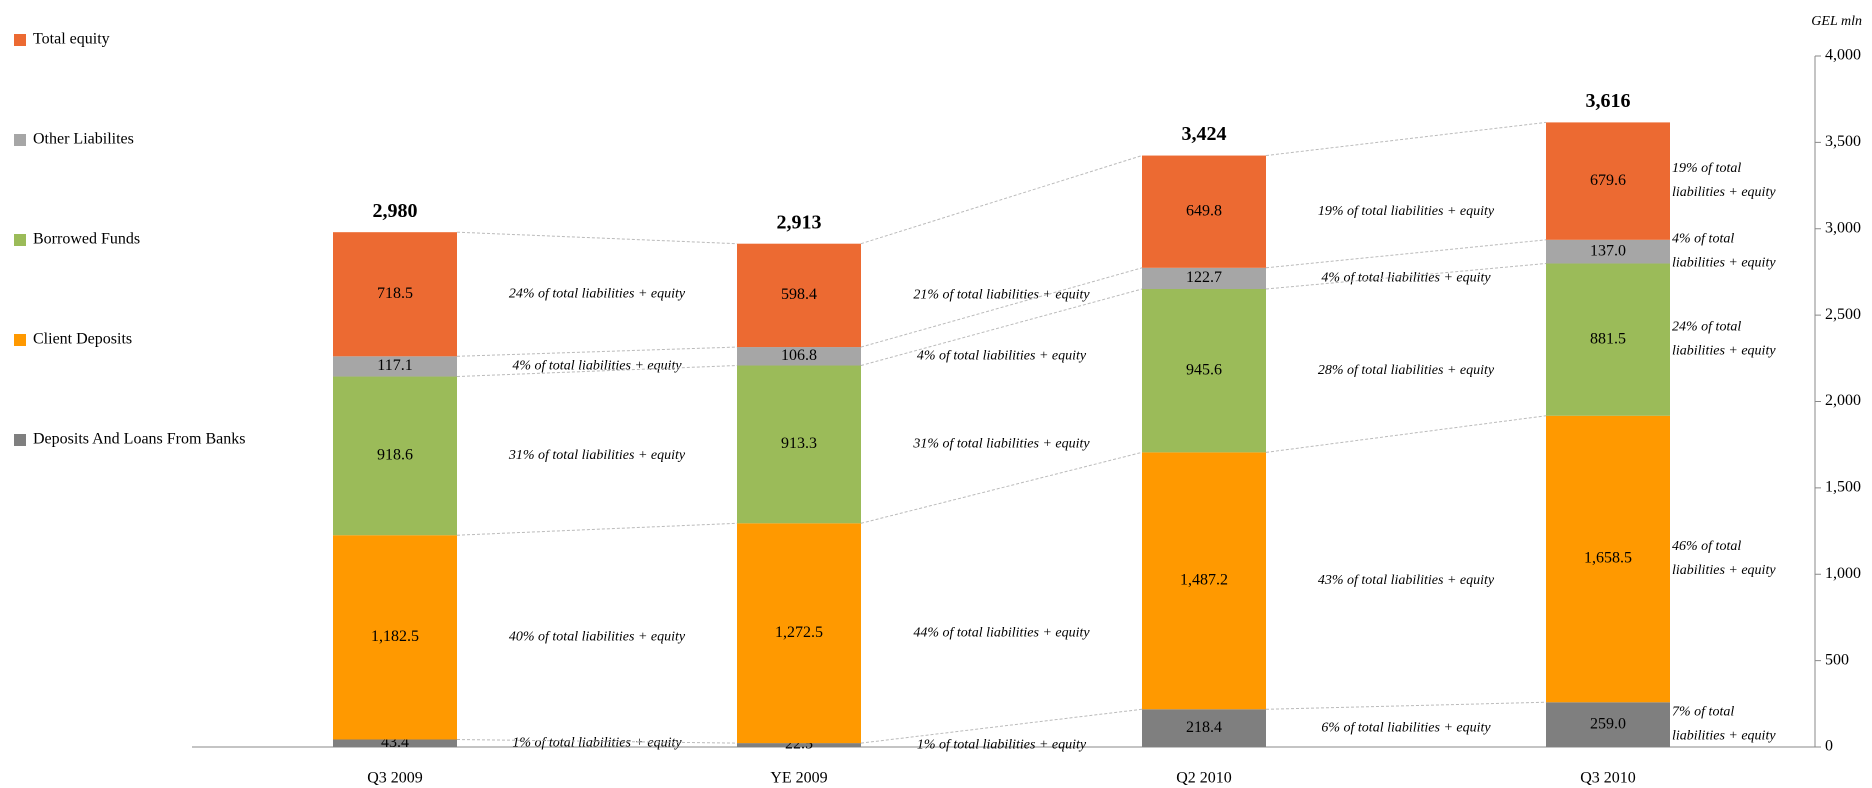 The height and width of the screenshot is (788, 1872). Describe the element at coordinates (1608, 101) in the screenshot. I see `total-label: 3,616` at that location.